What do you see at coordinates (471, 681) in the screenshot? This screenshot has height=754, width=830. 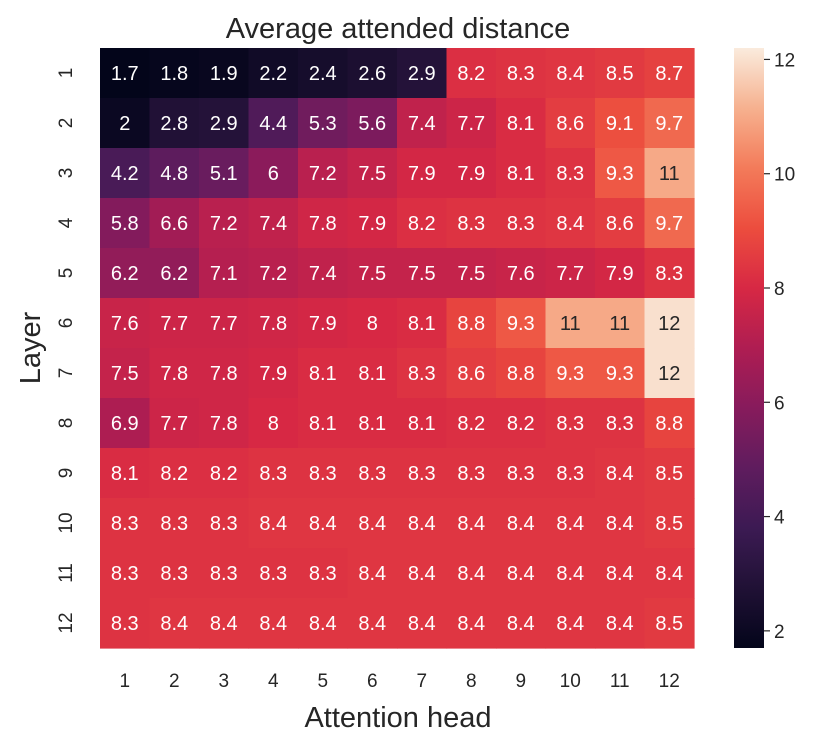 I see `x-tick-label: 8` at bounding box center [471, 681].